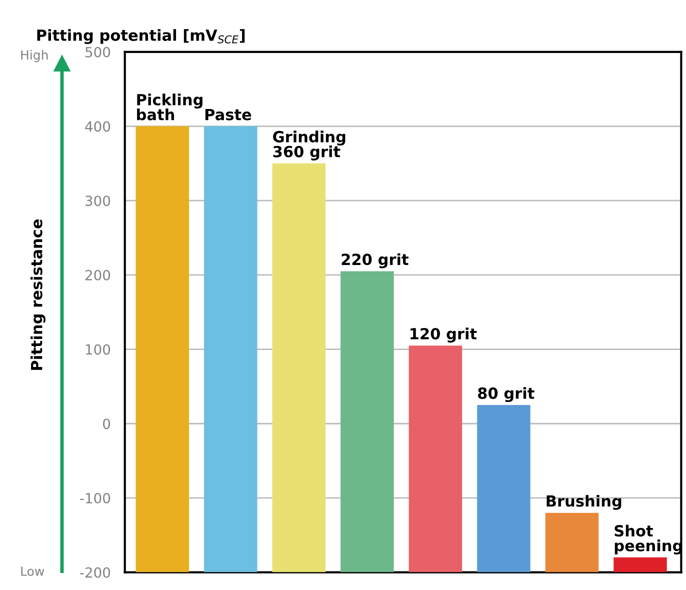 The width and height of the screenshot is (686, 590). I want to click on y-tick-label: 200, so click(97, 275).